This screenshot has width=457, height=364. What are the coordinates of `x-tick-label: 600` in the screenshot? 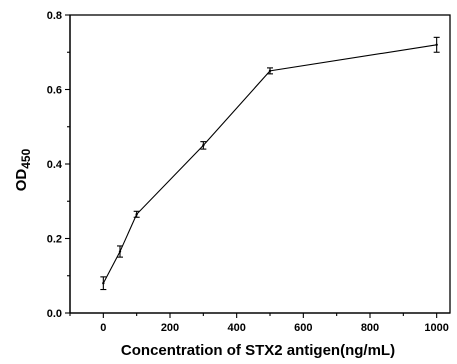 It's located at (303, 328).